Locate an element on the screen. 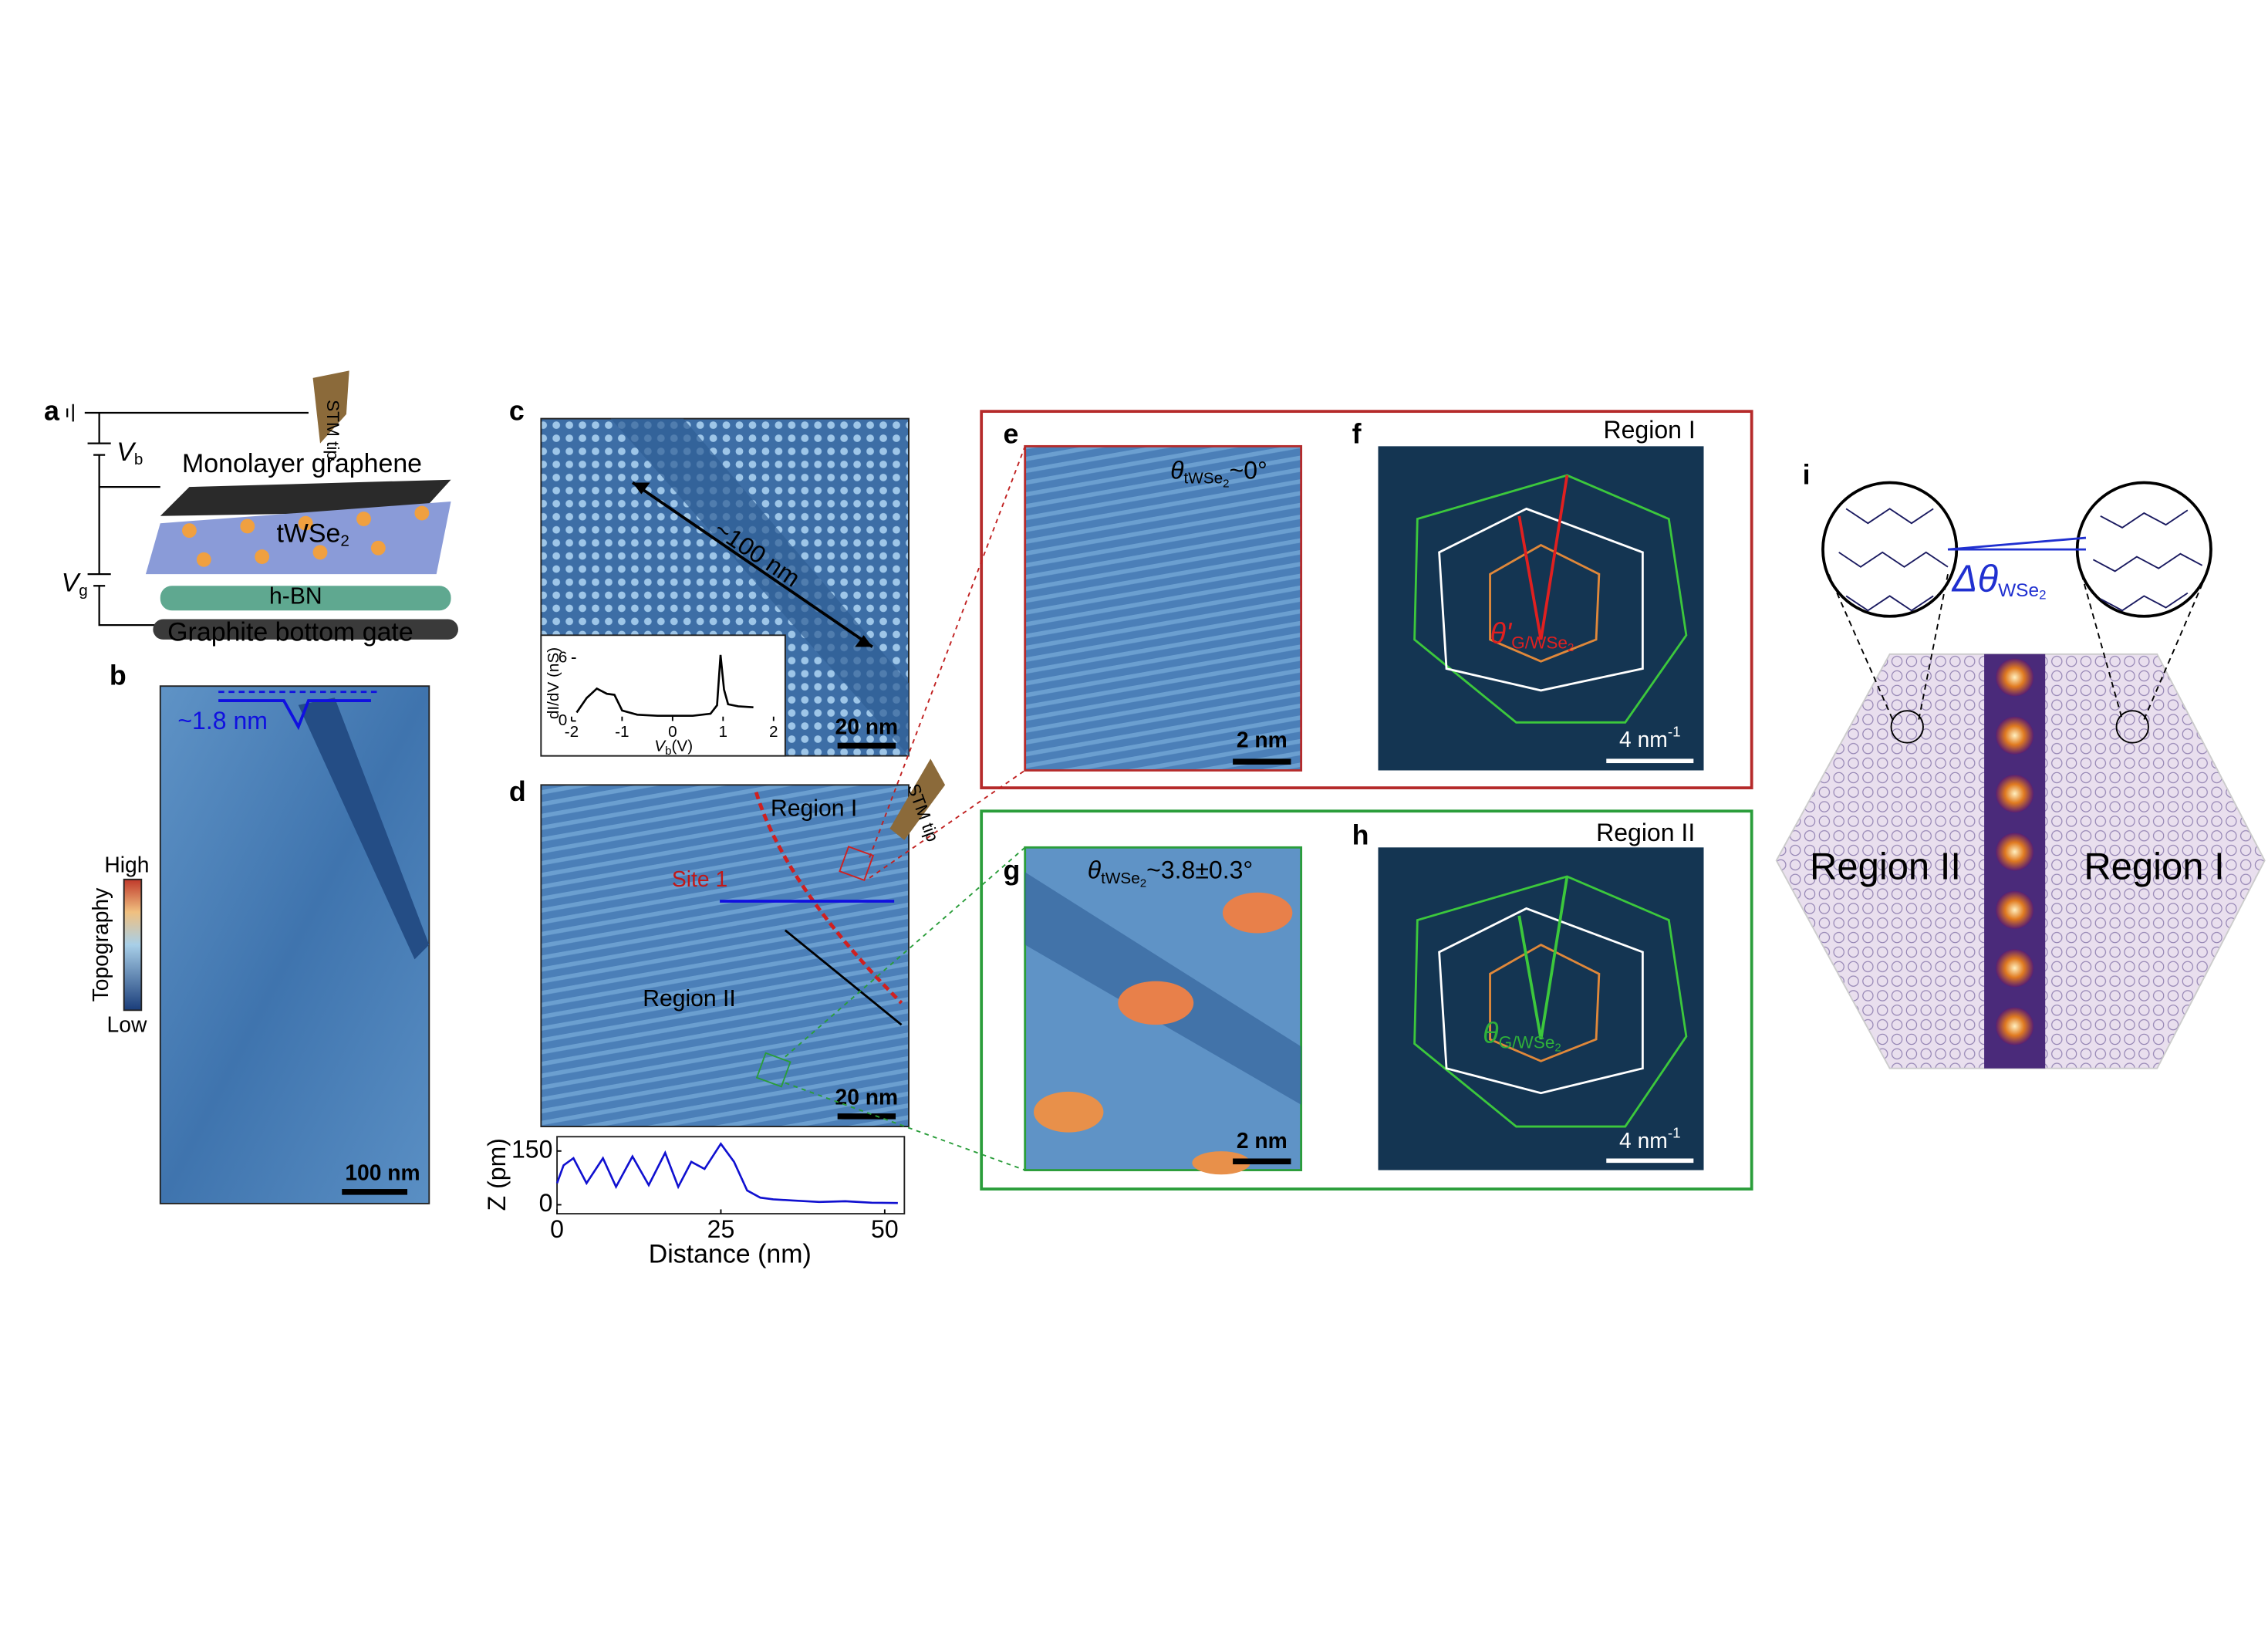 This screenshot has width=2268, height=1628. angle-sub: G/WSe is located at coordinates (1527, 1042).